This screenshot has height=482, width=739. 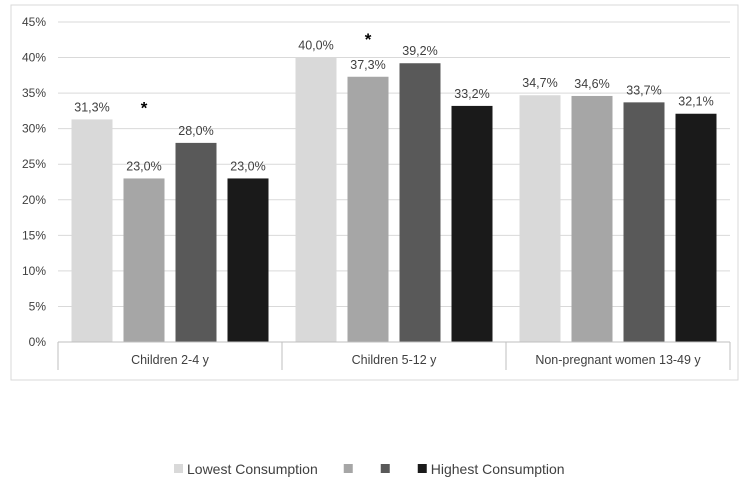 What do you see at coordinates (195, 131) in the screenshot?
I see `data-label: 28,0%` at bounding box center [195, 131].